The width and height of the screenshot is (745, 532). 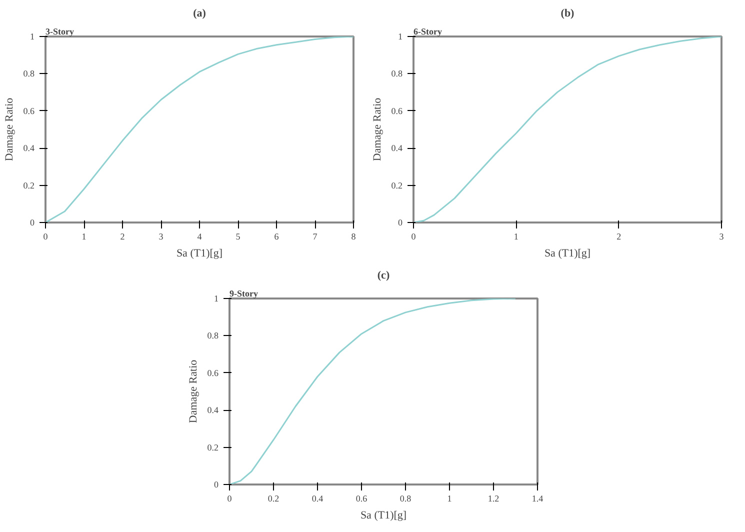 What do you see at coordinates (318, 499) in the screenshot?
I see `x-tick-label: 0.4` at bounding box center [318, 499].